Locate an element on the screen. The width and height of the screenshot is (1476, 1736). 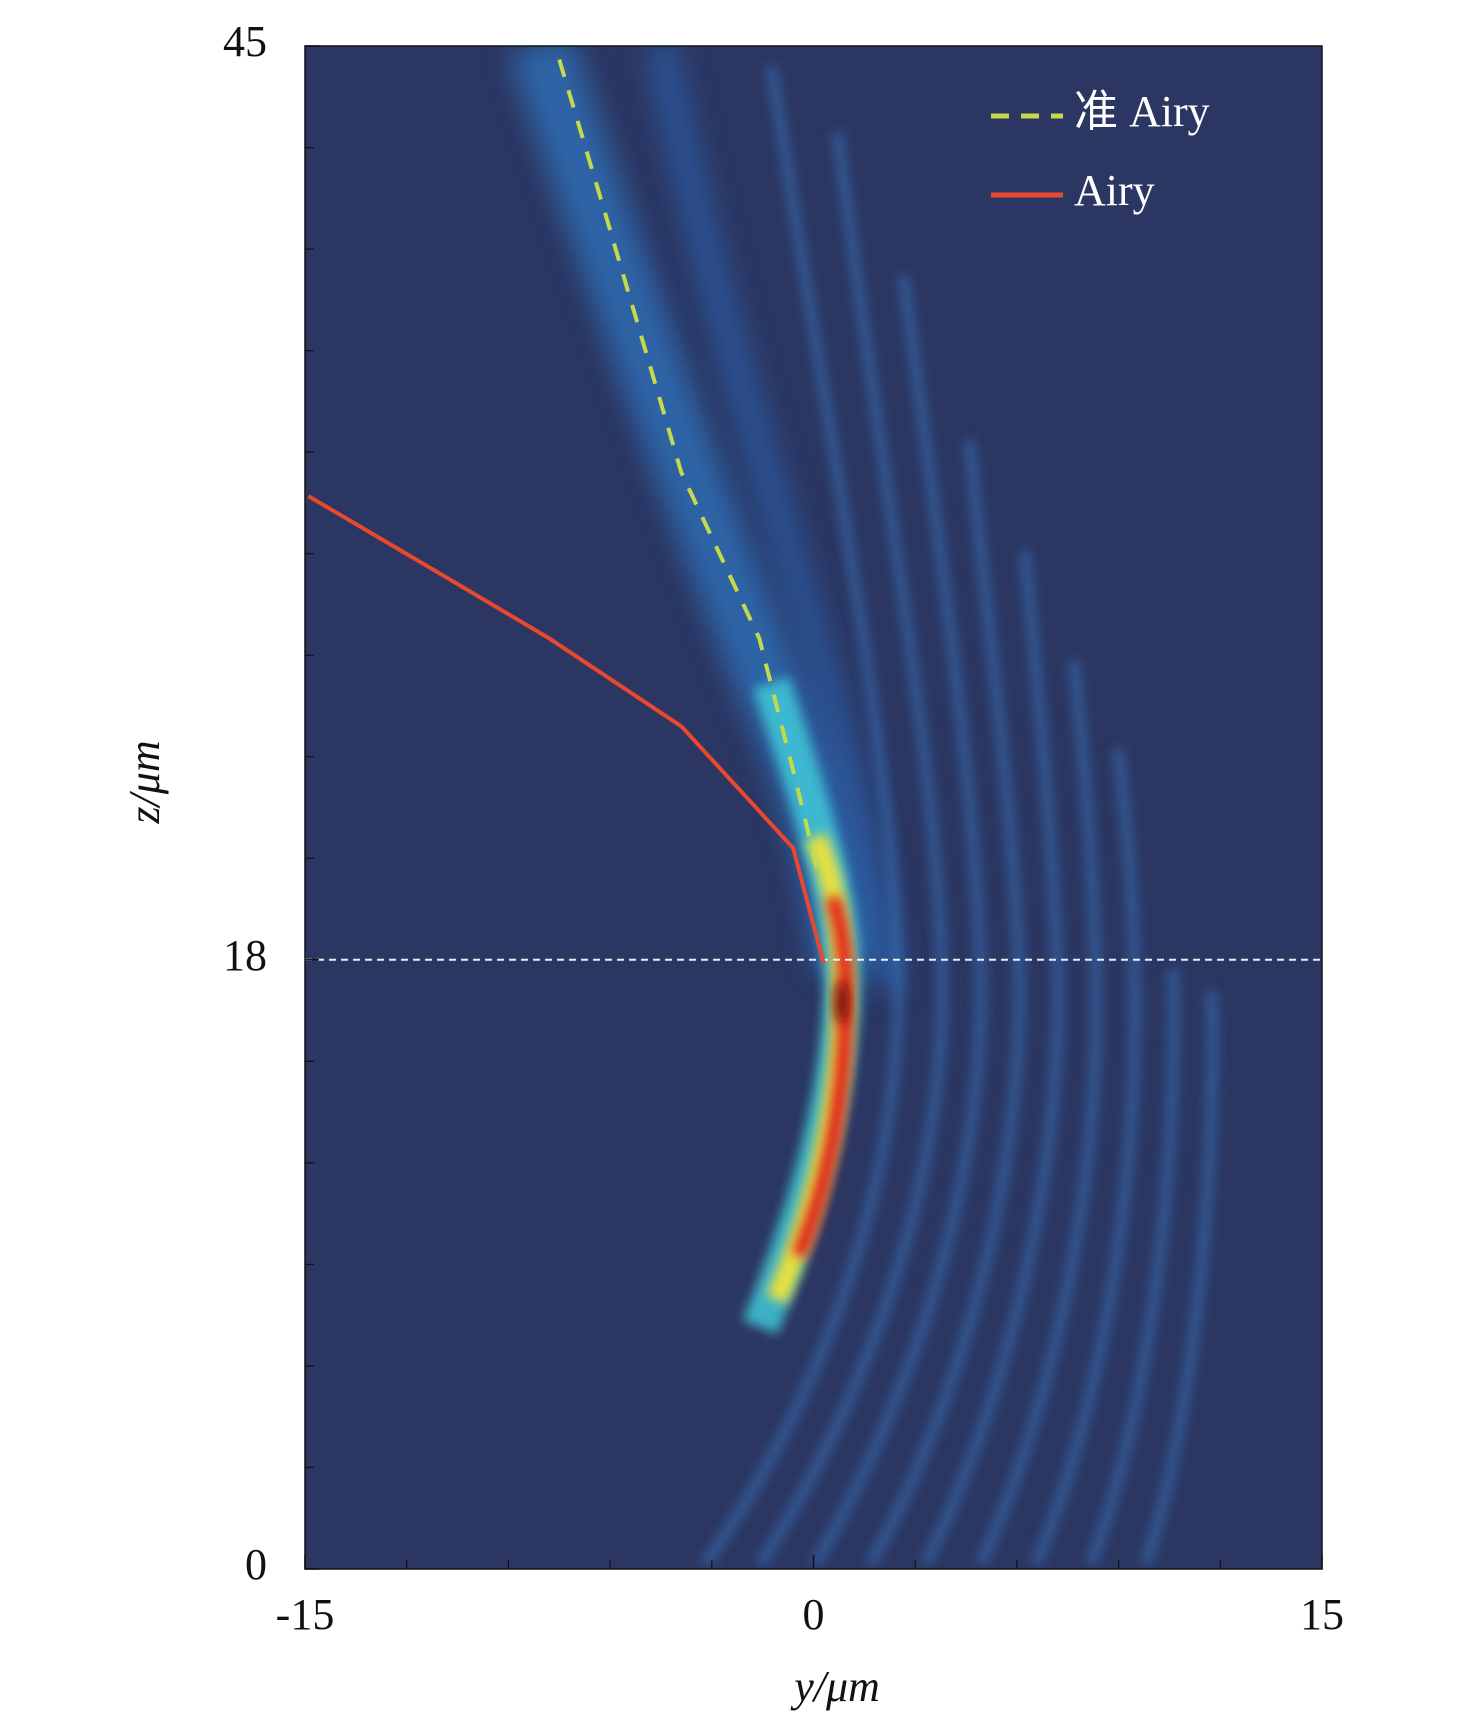
y-tick-label: 0 is located at coordinates (256, 1564).